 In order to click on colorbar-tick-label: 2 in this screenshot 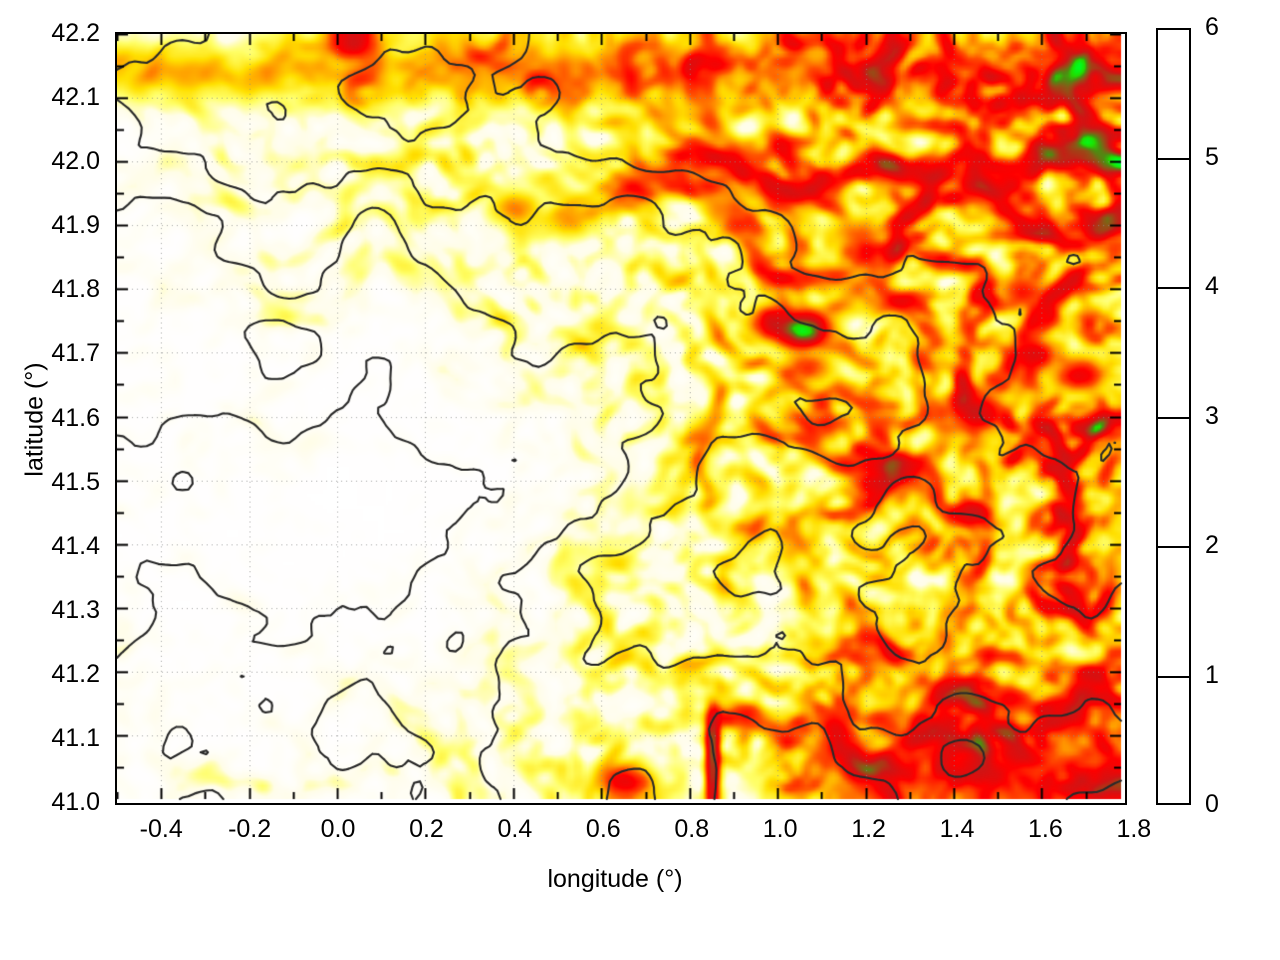, I will do `click(1212, 545)`.